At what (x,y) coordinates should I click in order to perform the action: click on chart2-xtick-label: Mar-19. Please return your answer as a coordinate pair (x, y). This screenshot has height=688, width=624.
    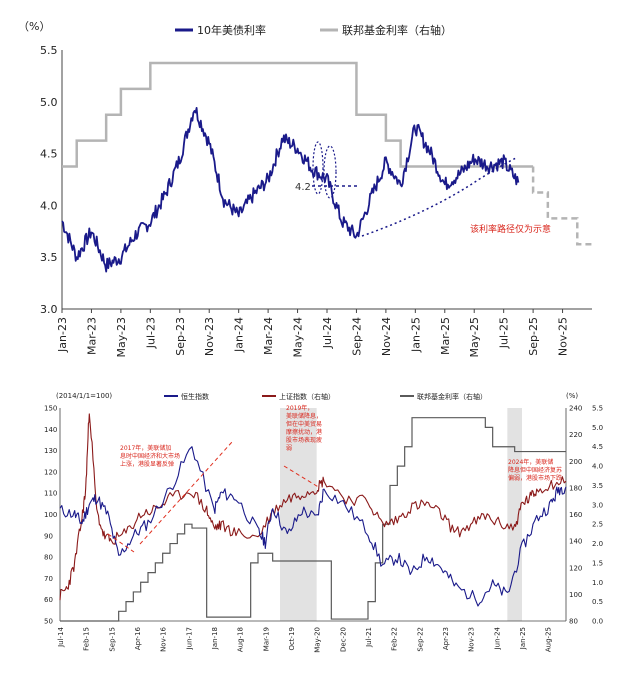
    Looking at the image, I should click on (266, 639).